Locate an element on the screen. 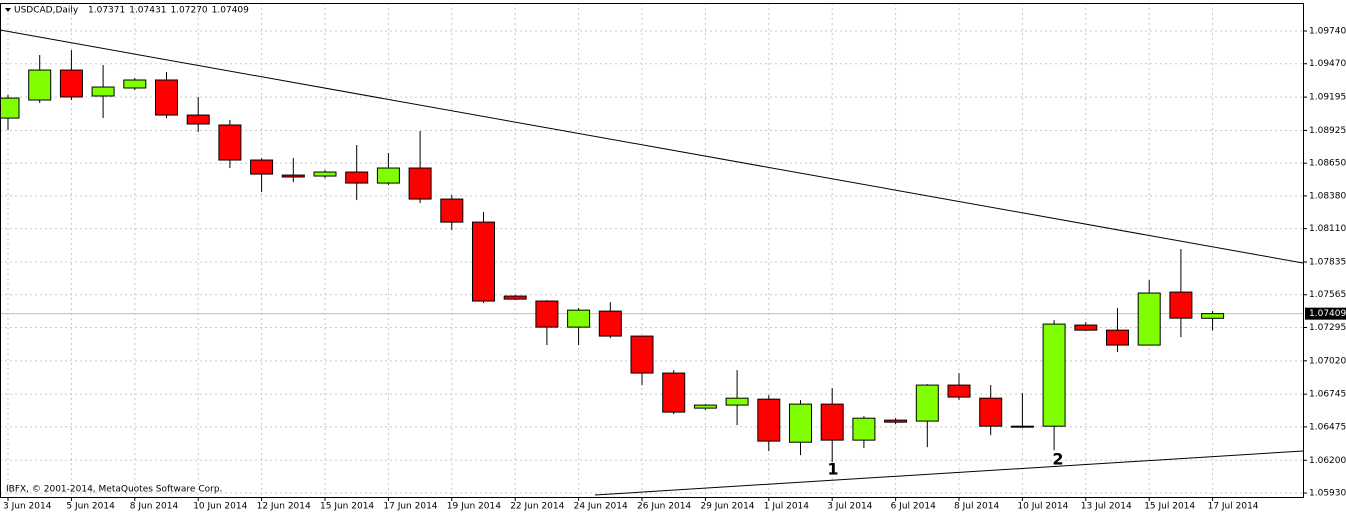  header-value: 1.07431 is located at coordinates (147, 11).